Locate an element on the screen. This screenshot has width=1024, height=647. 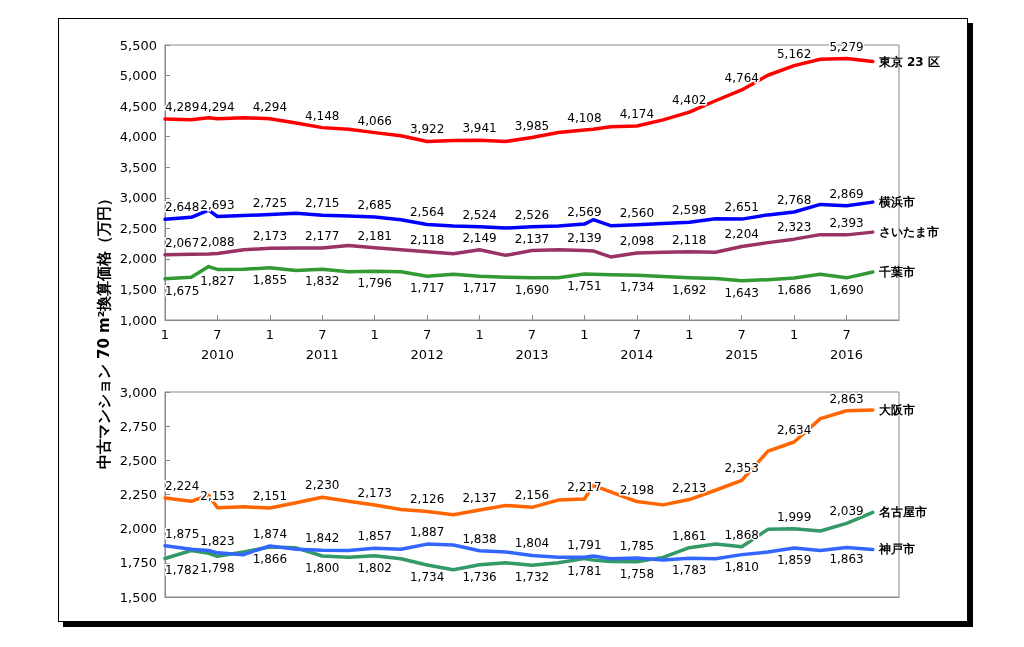
data-label: 1,887 is located at coordinates (427, 532).